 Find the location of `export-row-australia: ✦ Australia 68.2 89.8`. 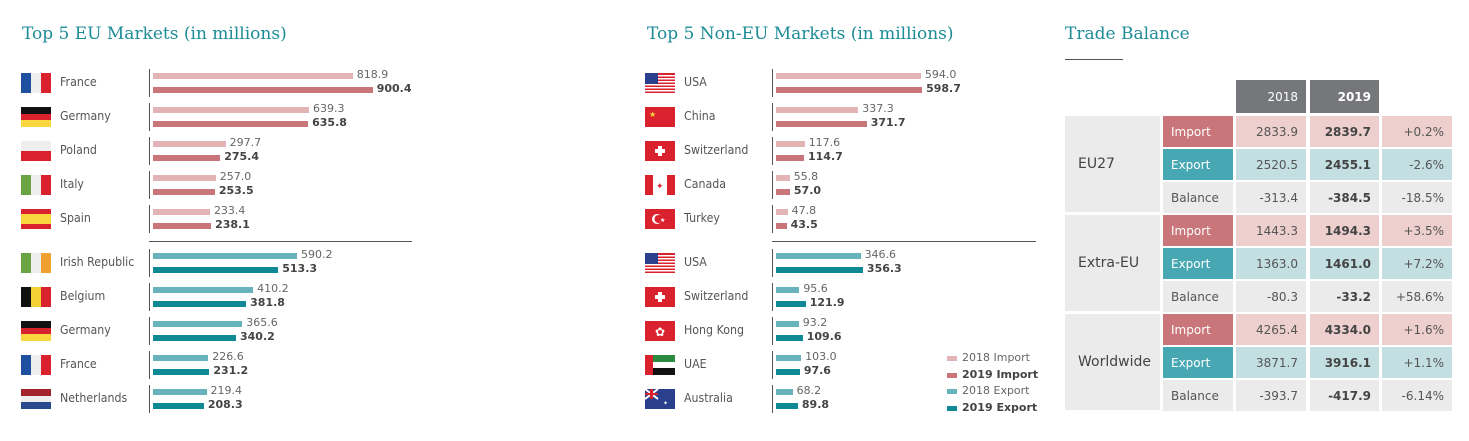

export-row-australia: ✦ Australia 68.2 89.8 is located at coordinates (520, 399).